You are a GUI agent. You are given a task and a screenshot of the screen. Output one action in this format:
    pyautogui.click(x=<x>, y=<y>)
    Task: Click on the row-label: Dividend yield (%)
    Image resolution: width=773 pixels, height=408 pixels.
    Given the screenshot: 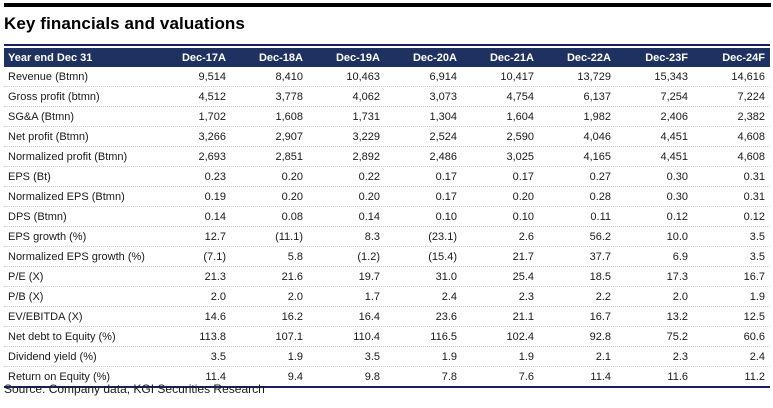 What is the action you would take?
    pyautogui.click(x=52, y=356)
    